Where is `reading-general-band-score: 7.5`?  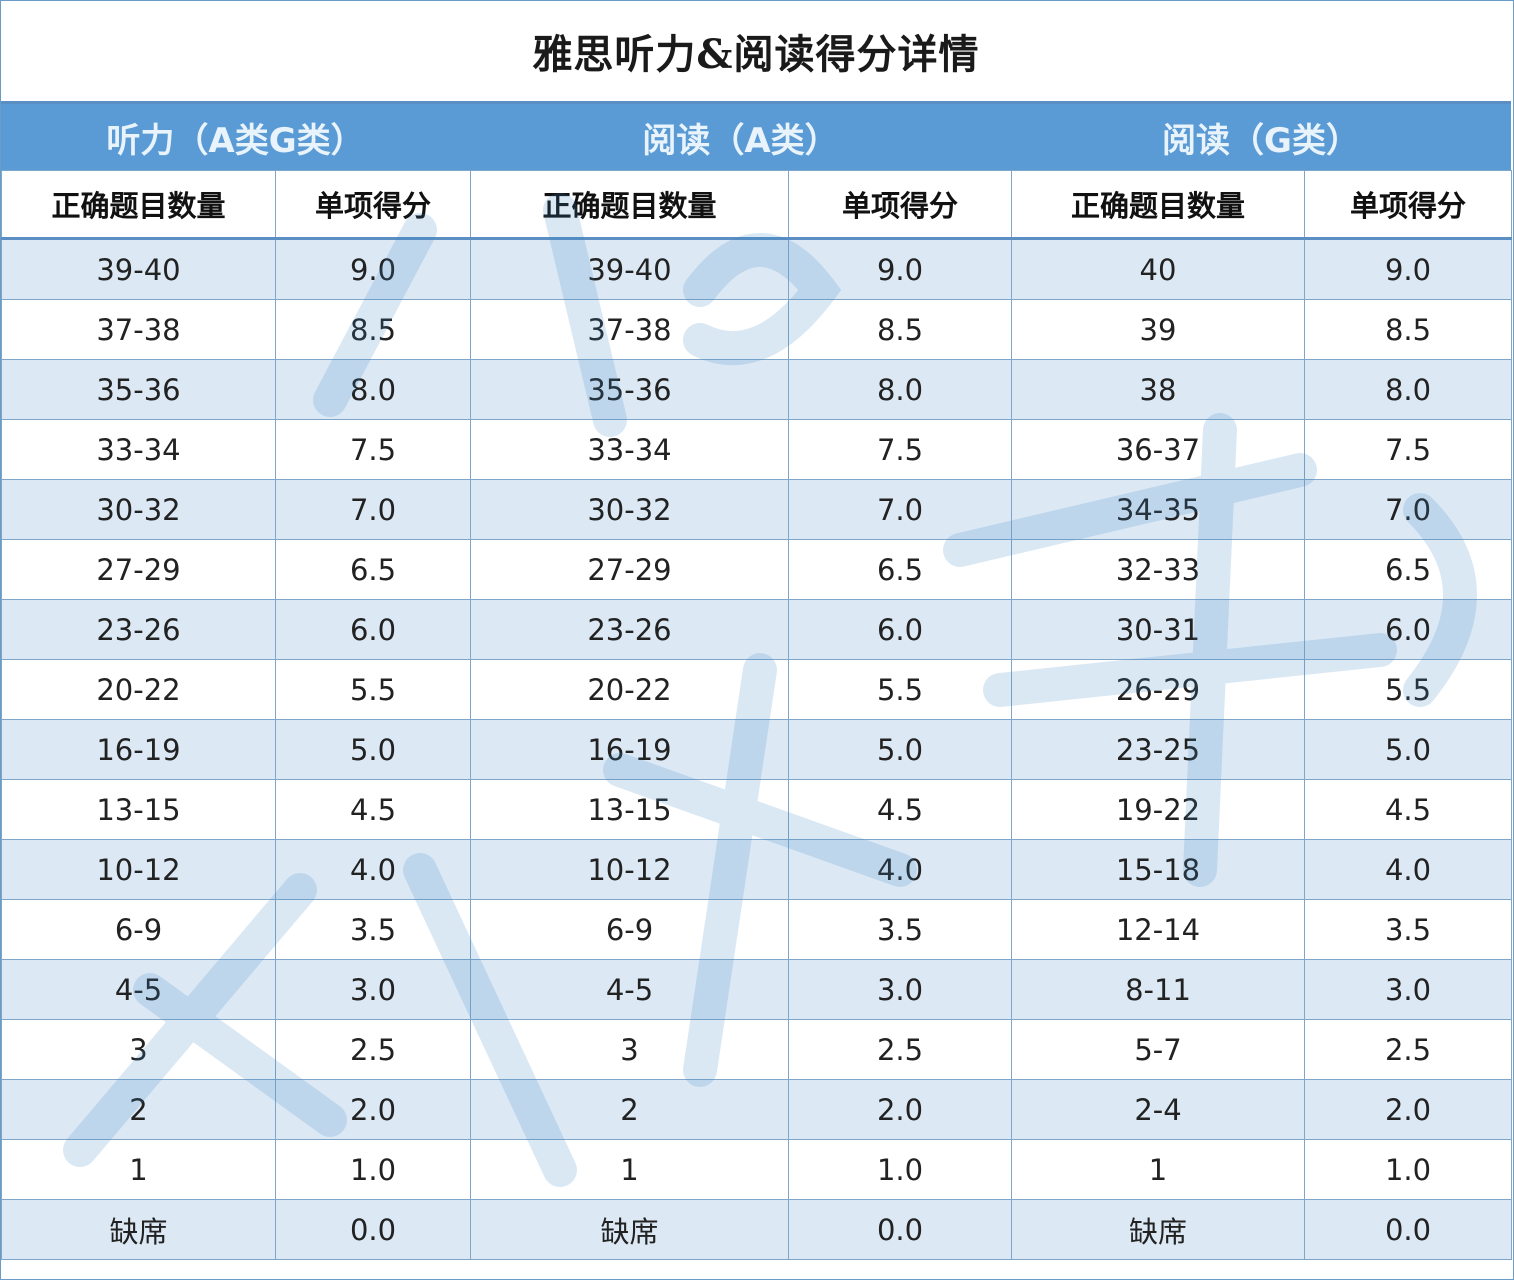 reading-general-band-score: 7.5 is located at coordinates (1408, 449).